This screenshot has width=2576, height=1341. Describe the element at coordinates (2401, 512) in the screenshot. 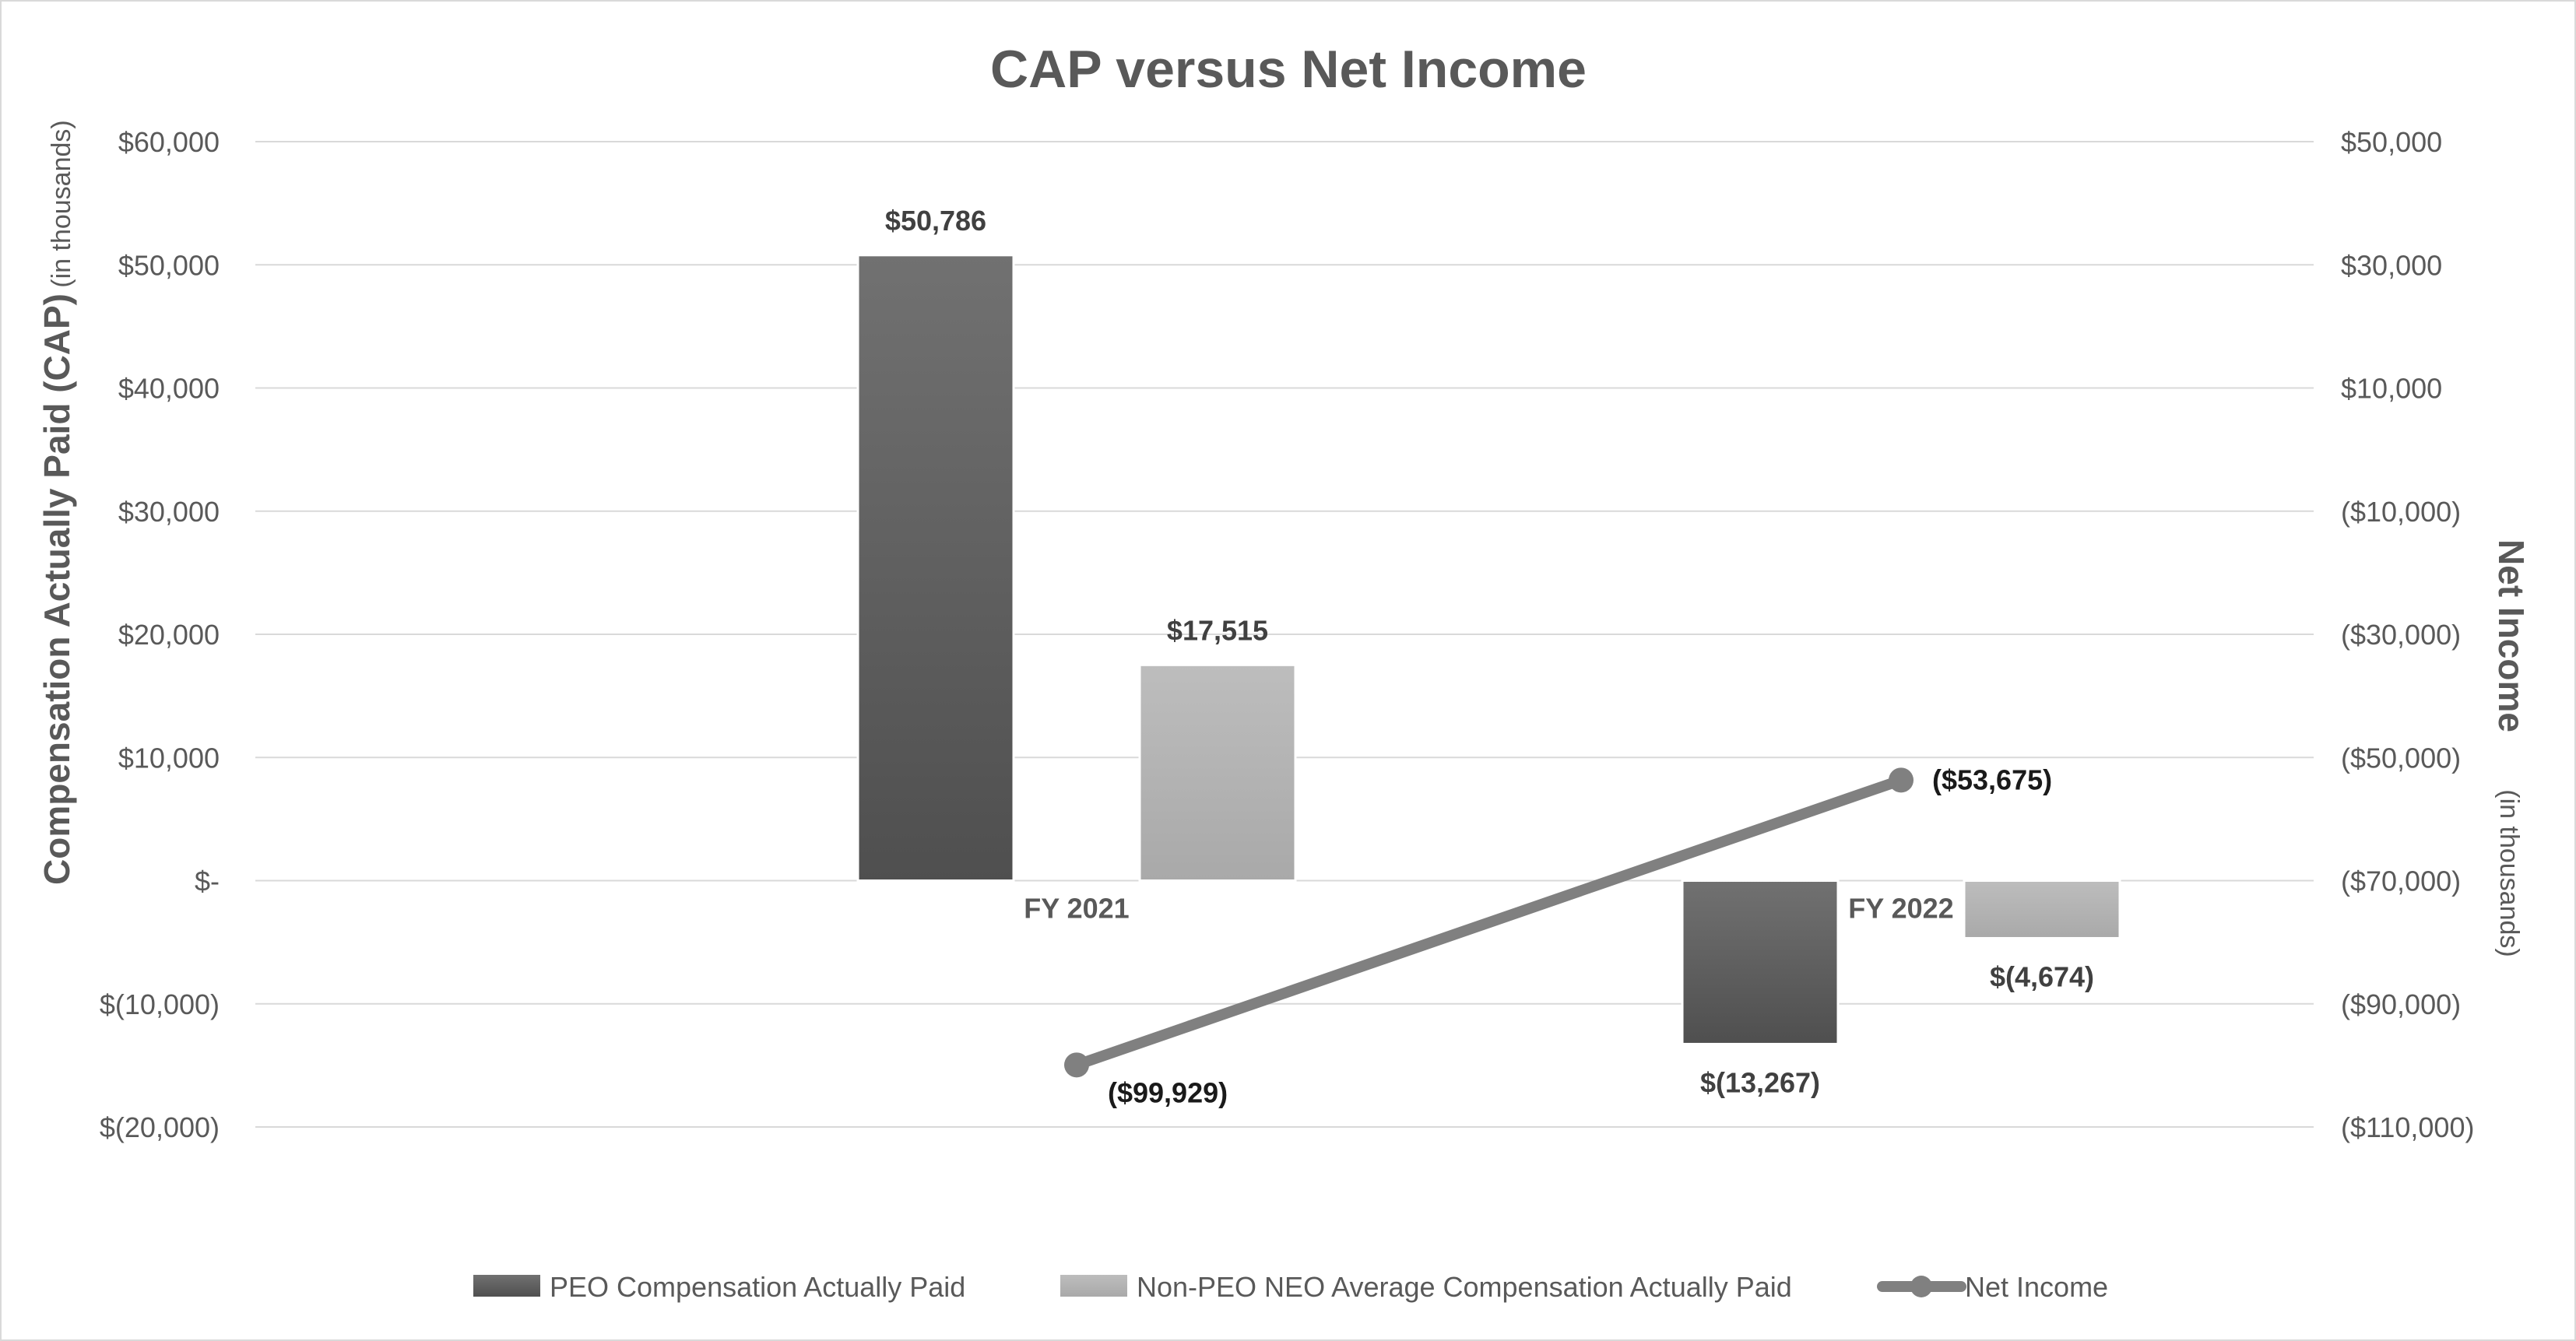

I see `right-tick-label: ($10,000)` at that location.